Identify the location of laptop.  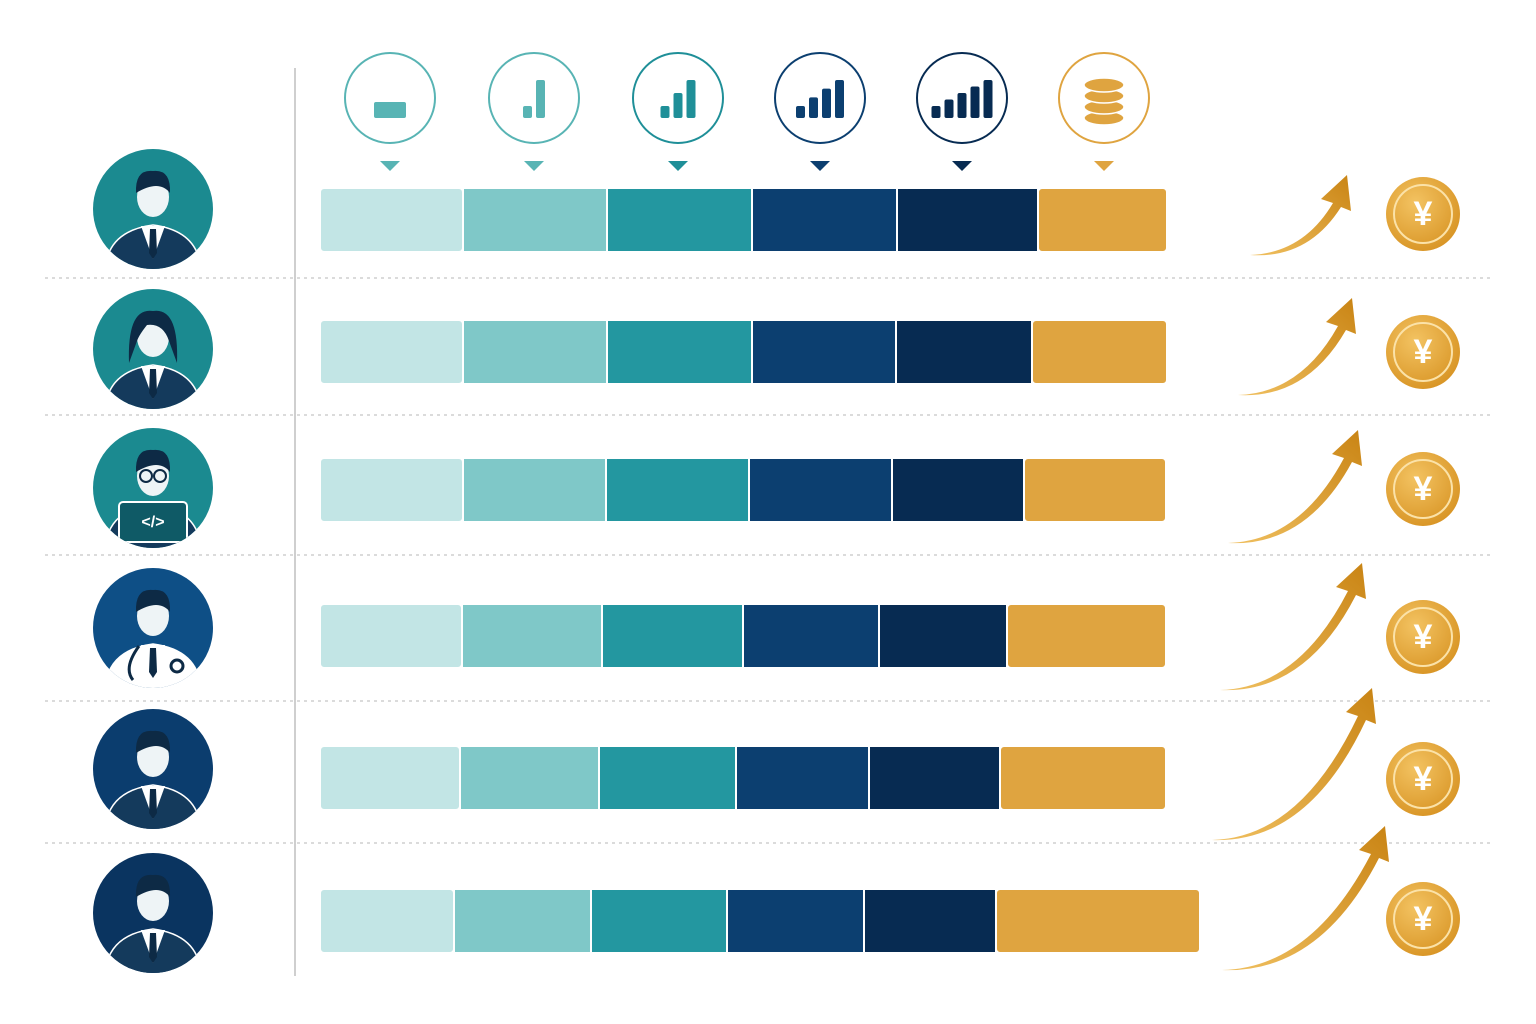
(153, 522).